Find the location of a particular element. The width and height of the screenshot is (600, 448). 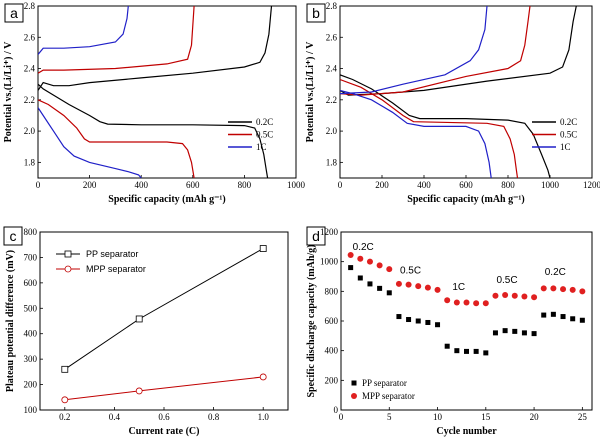

y-tick-label: 600 is located at coordinates (332, 321).